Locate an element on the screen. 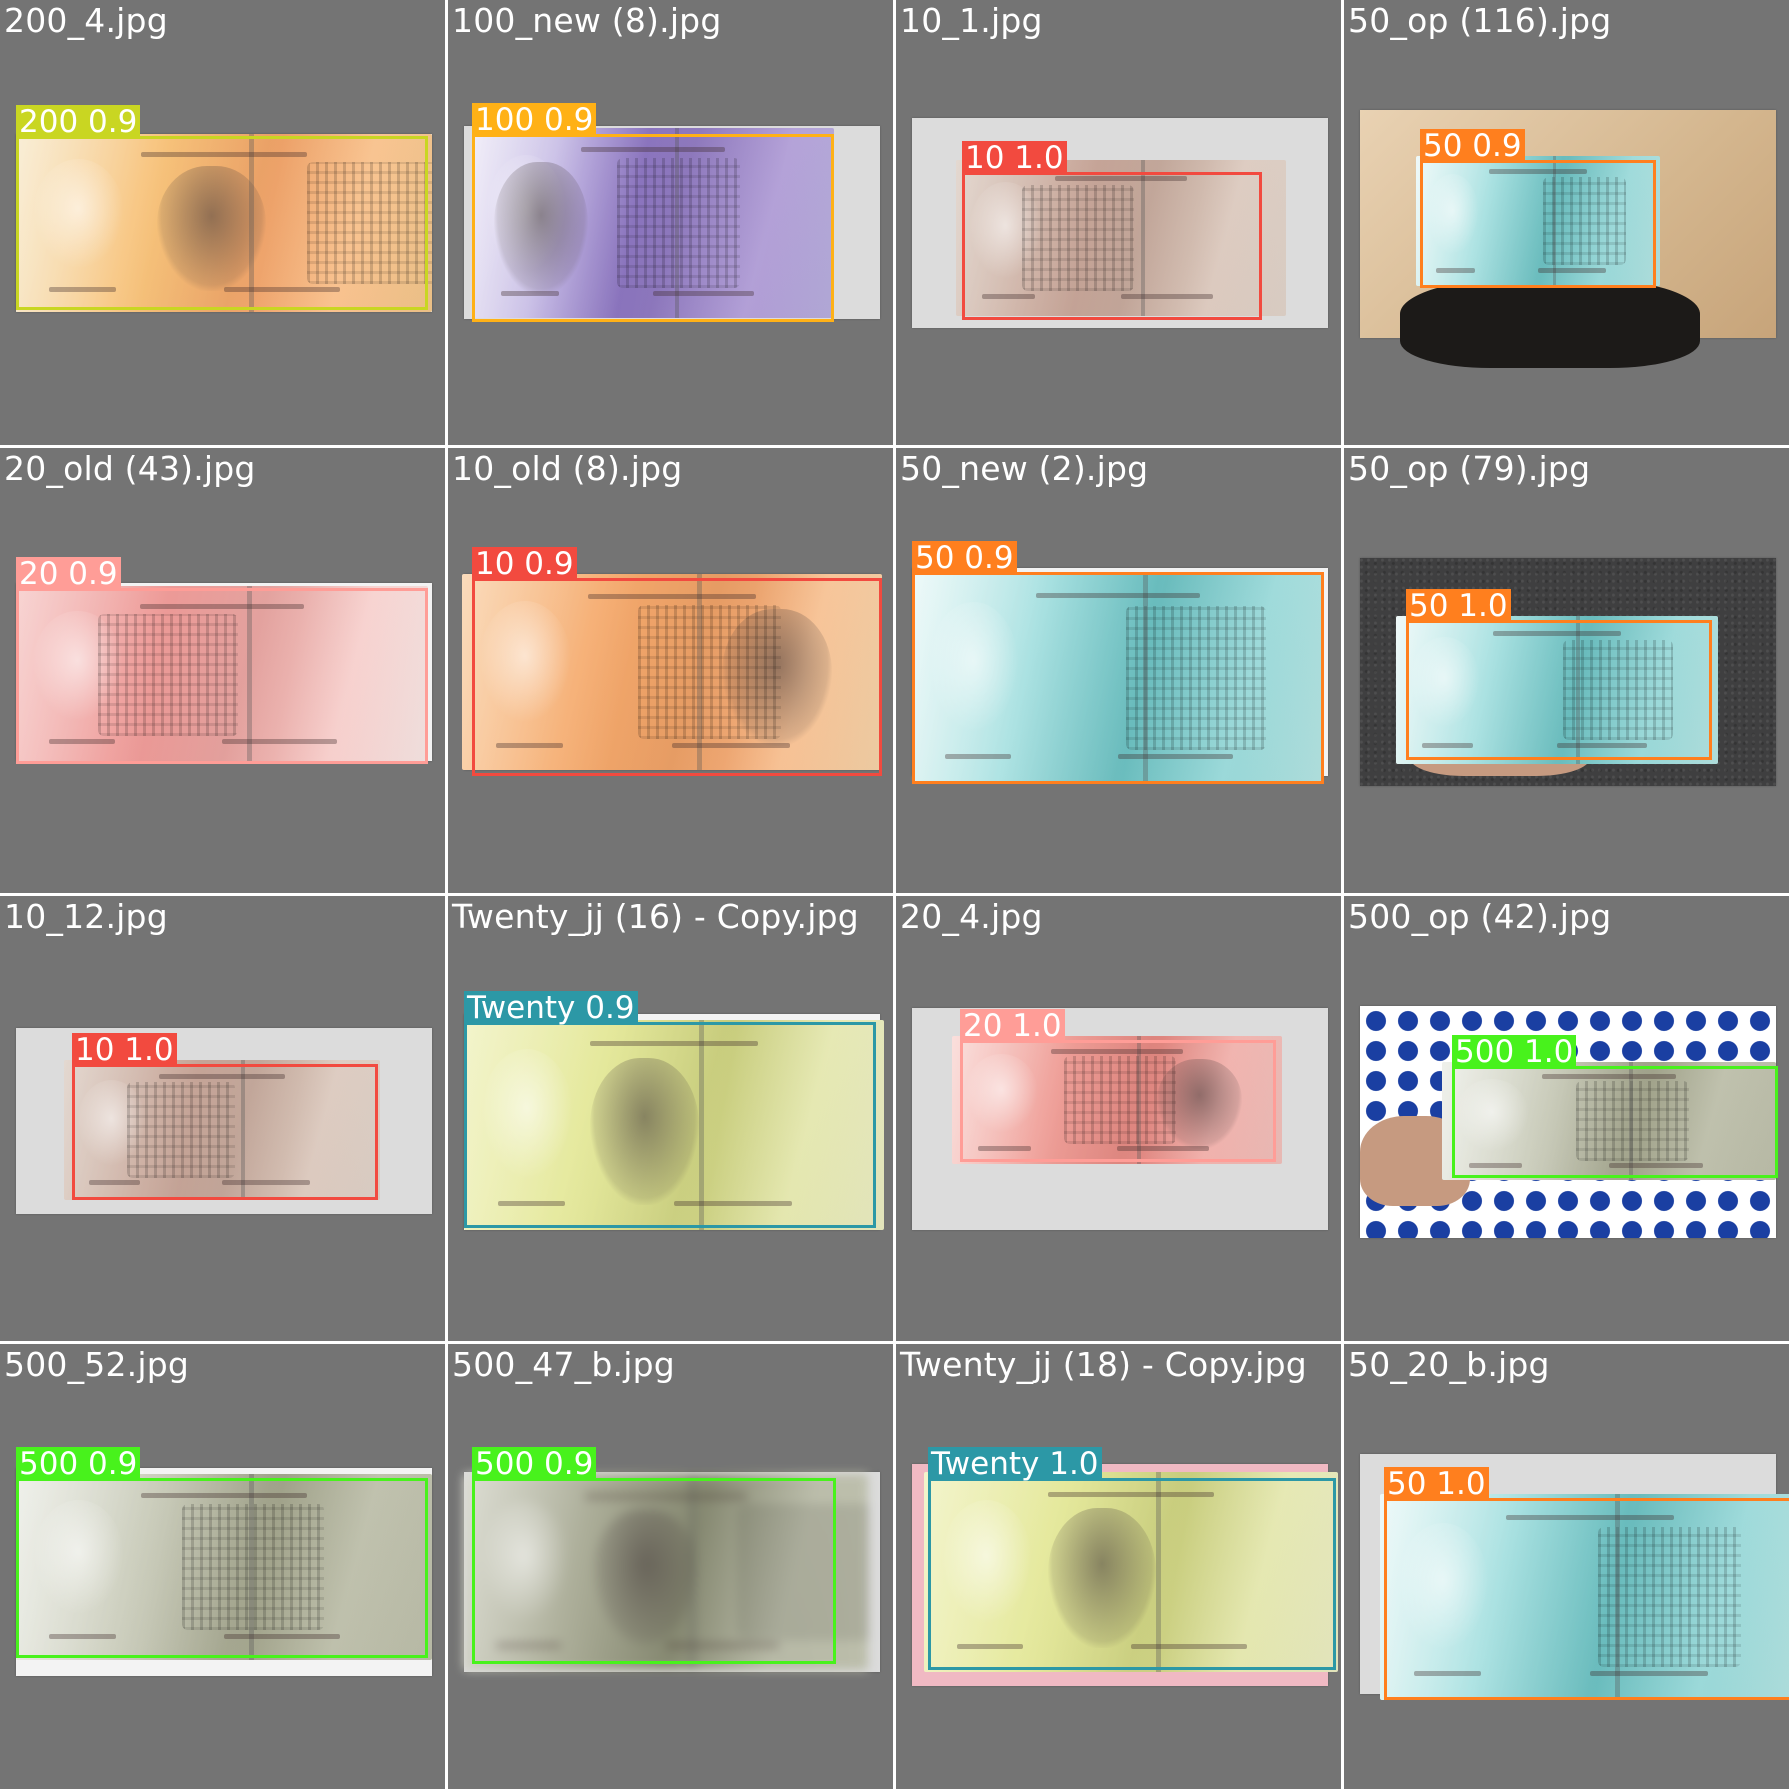  image-tile: 50_op (79).jpg 50 1.0 is located at coordinates (1566, 670).